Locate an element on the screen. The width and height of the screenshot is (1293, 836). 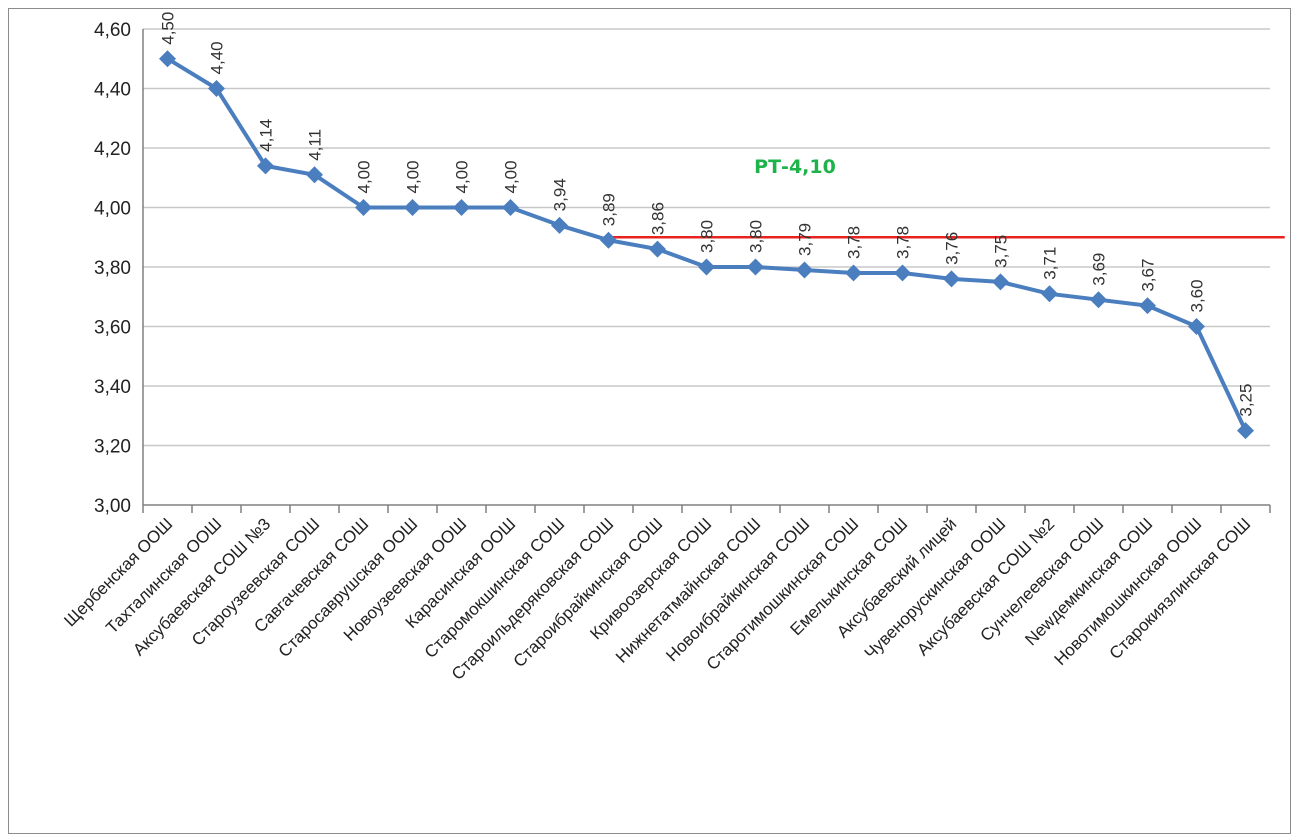
data-label: 3,67 is located at coordinates (1148, 275).